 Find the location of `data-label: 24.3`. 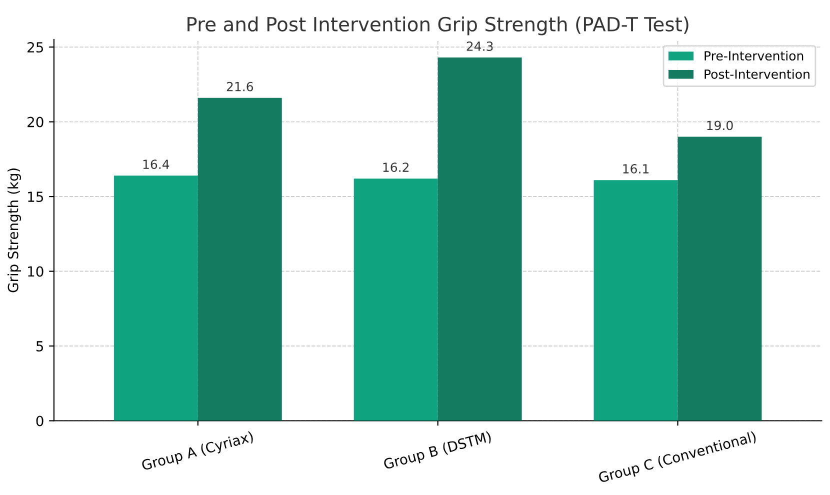

data-label: 24.3 is located at coordinates (479, 46).